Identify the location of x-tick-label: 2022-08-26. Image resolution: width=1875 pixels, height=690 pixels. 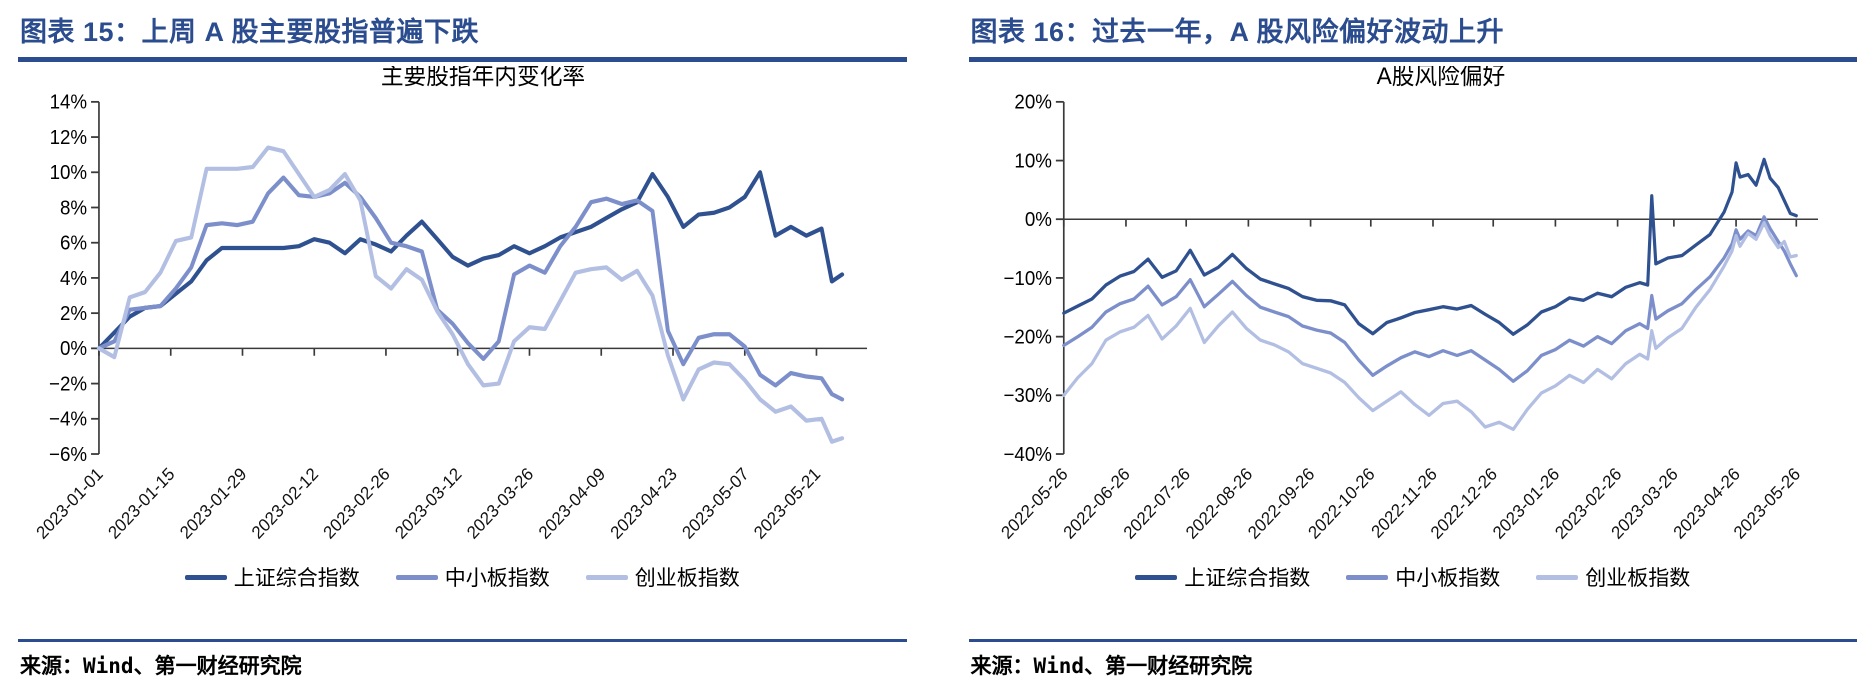
(1218, 502).